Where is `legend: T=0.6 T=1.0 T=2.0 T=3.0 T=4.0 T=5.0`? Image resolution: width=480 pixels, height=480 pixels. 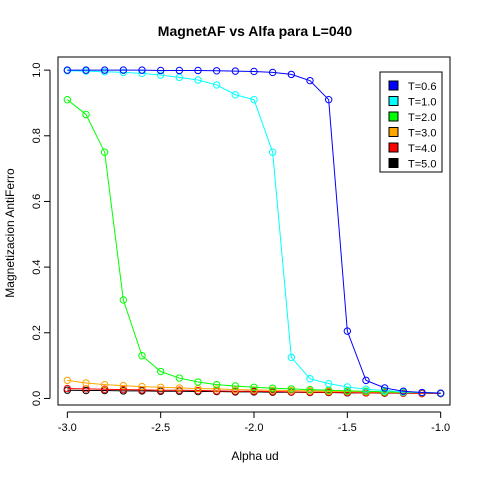
legend: T=0.6 T=1.0 T=2.0 T=3.0 T=4.0 T=5.0 is located at coordinates (411, 122).